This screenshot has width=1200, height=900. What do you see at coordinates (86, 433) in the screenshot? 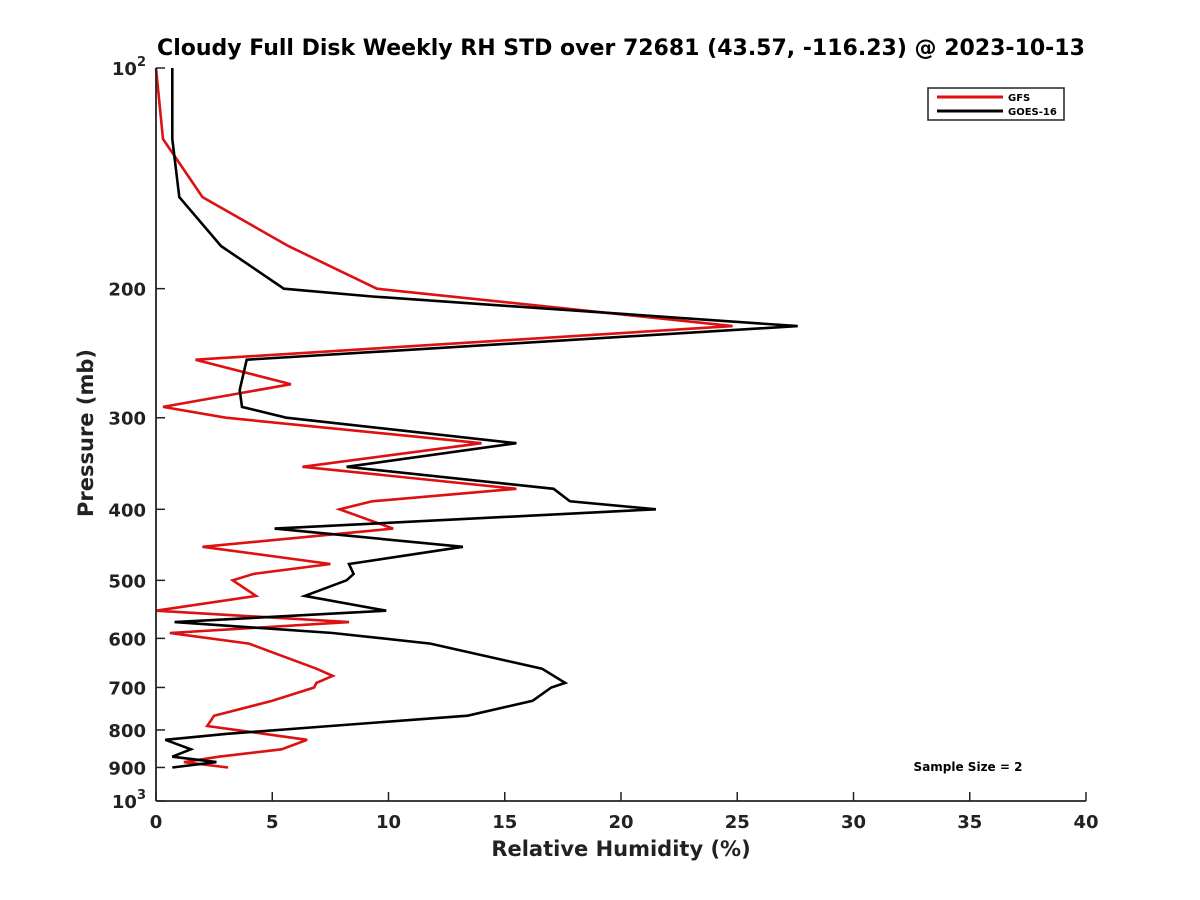
I see `y-axis-label: Pressure (mb)` at bounding box center [86, 433].